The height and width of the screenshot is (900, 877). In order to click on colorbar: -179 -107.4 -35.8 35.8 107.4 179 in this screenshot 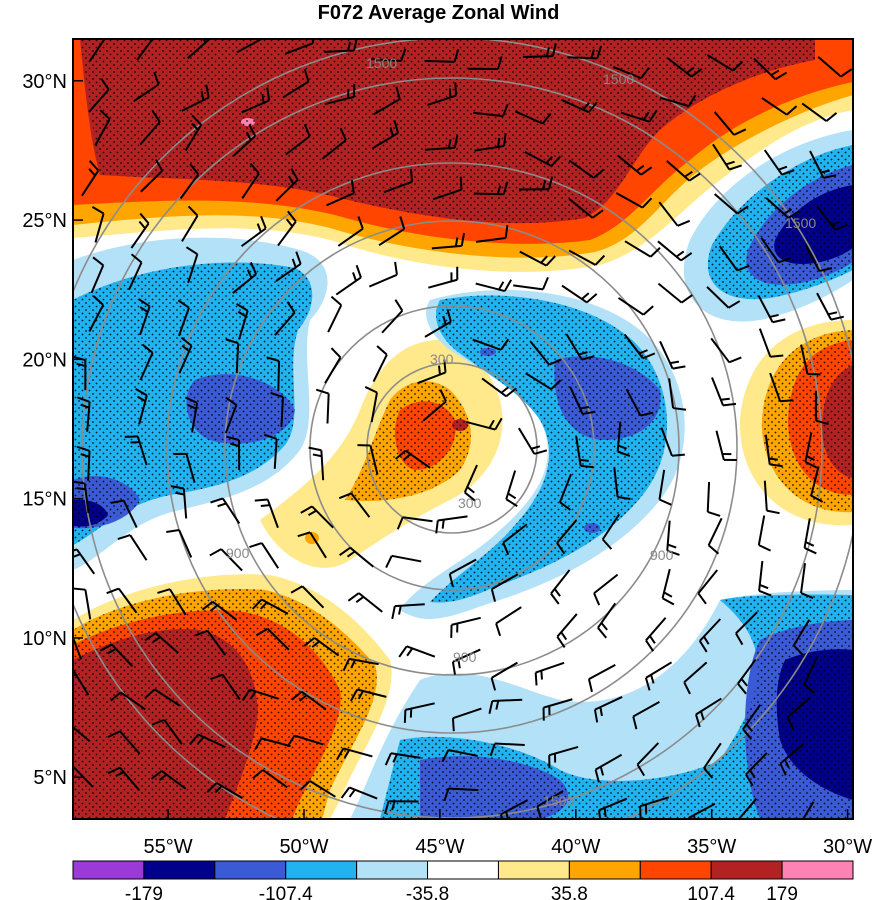, I will do `click(463, 880)`.